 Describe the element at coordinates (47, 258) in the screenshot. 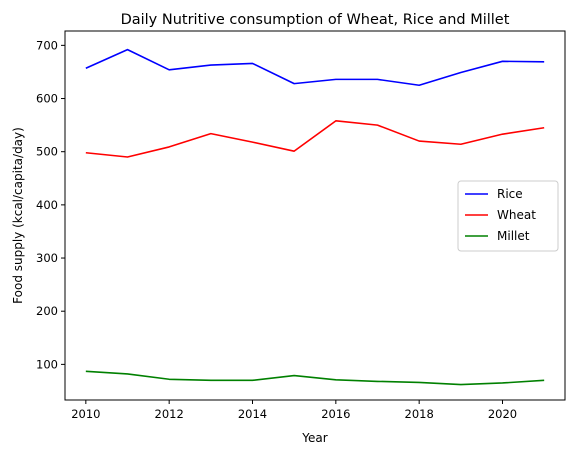

I see `y-tick-label: 300` at that location.